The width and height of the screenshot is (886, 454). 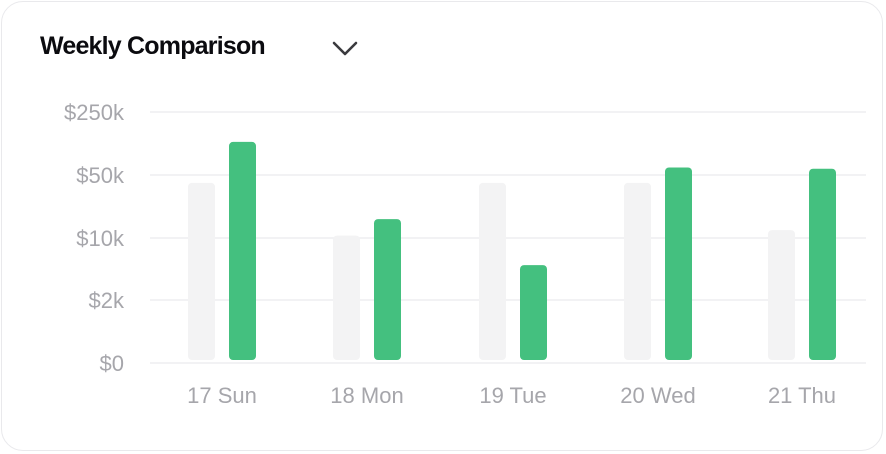 I want to click on x-tick-label: 17 Sun, so click(x=222, y=395).